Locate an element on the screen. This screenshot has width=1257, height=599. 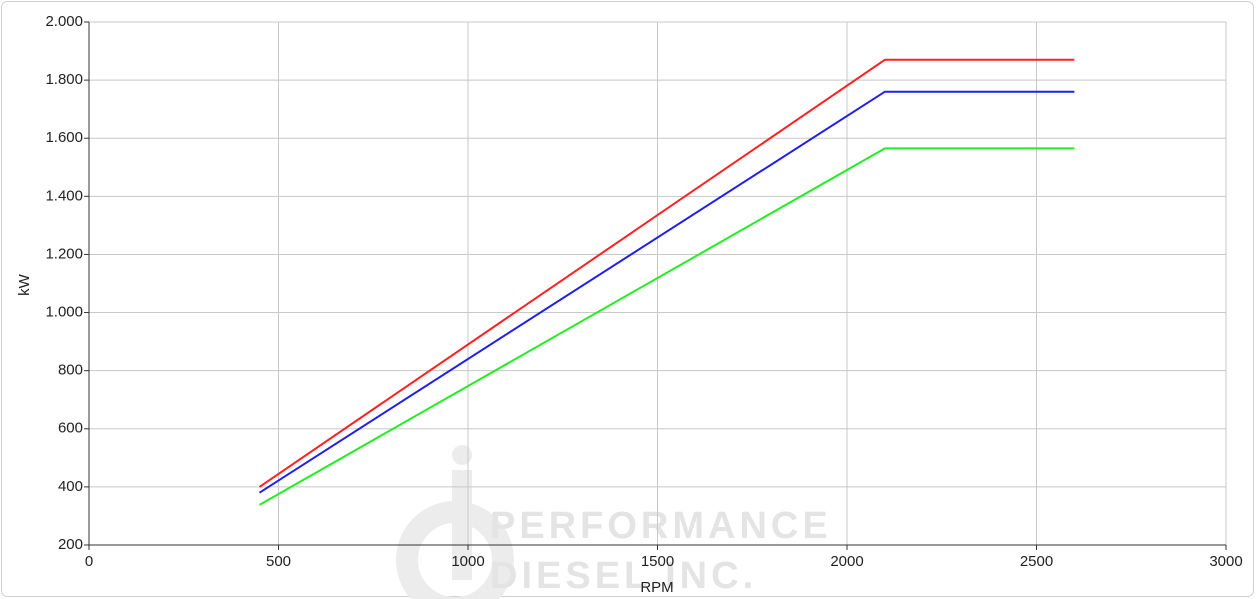
x-tick-label: 3000 is located at coordinates (1225, 561).